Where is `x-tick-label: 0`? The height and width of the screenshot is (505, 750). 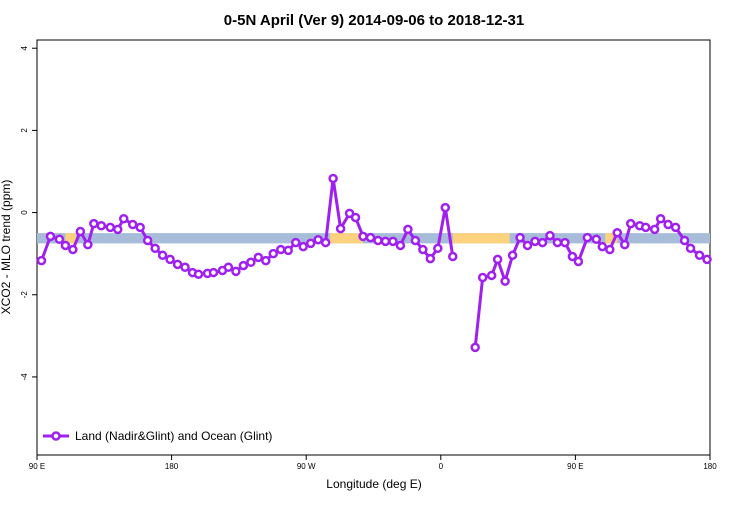
x-tick-label: 0 is located at coordinates (441, 466).